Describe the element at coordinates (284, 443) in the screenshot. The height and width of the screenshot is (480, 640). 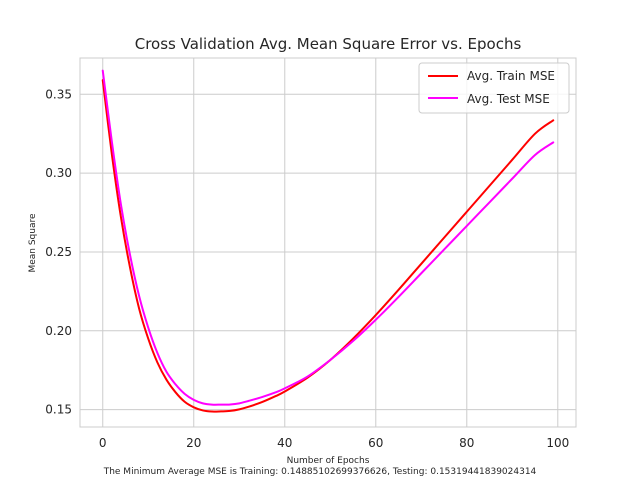
I see `x-tick-label: 40` at that location.